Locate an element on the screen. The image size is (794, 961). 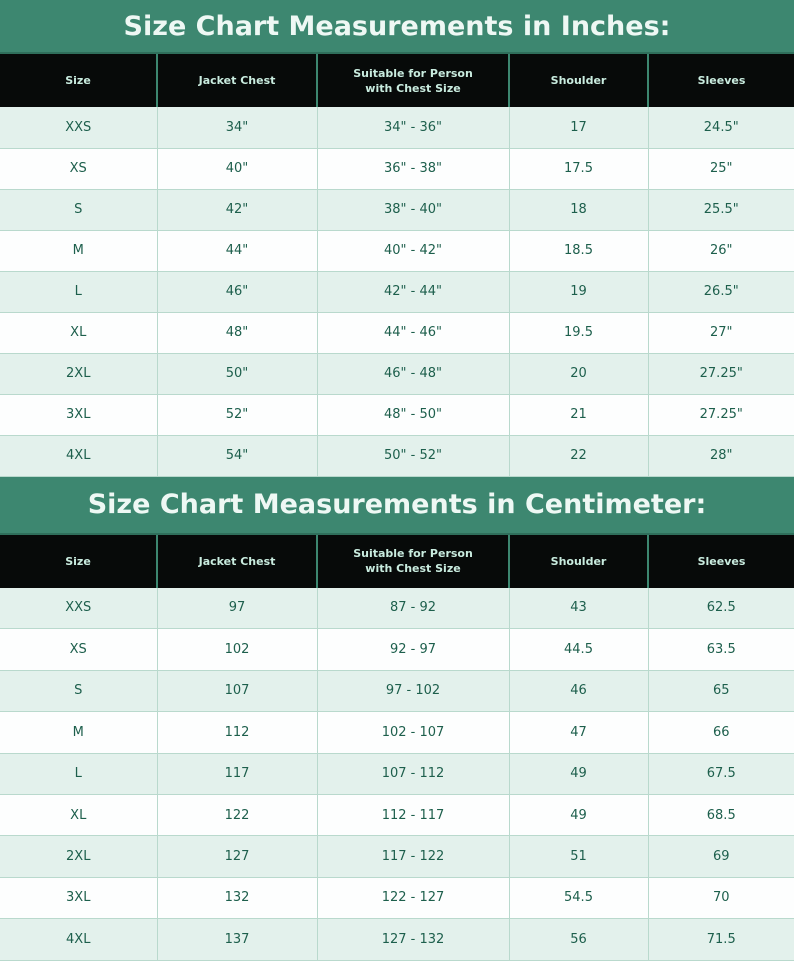
cell-jacket-chest: 112 is located at coordinates (237, 732).